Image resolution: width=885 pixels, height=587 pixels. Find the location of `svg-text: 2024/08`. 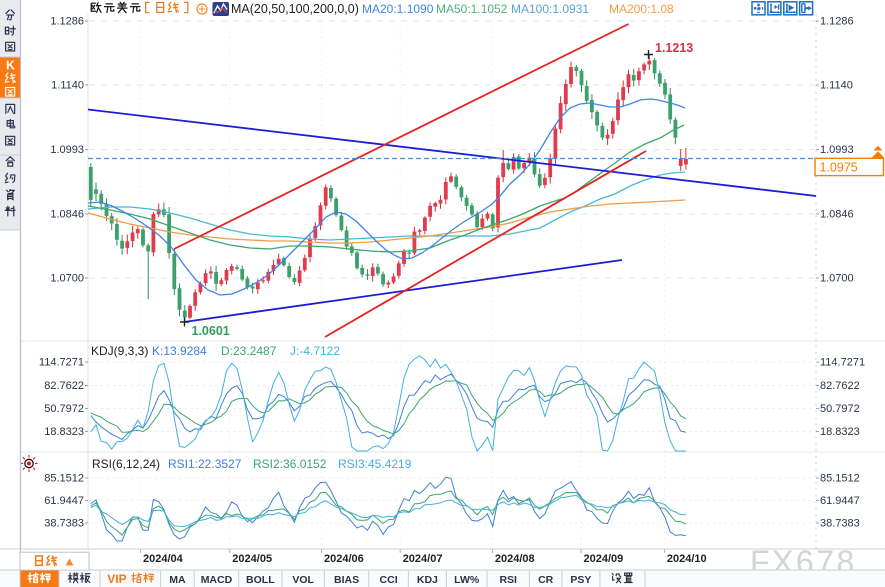

svg-text: 2024/08 is located at coordinates (515, 559).